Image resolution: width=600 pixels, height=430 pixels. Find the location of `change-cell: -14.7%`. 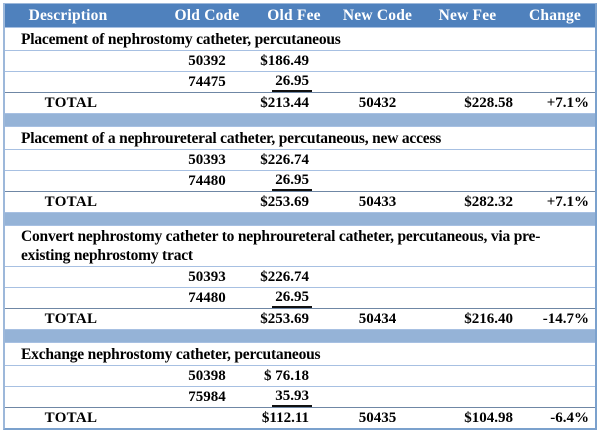

change-cell: -14.7% is located at coordinates (555, 319).